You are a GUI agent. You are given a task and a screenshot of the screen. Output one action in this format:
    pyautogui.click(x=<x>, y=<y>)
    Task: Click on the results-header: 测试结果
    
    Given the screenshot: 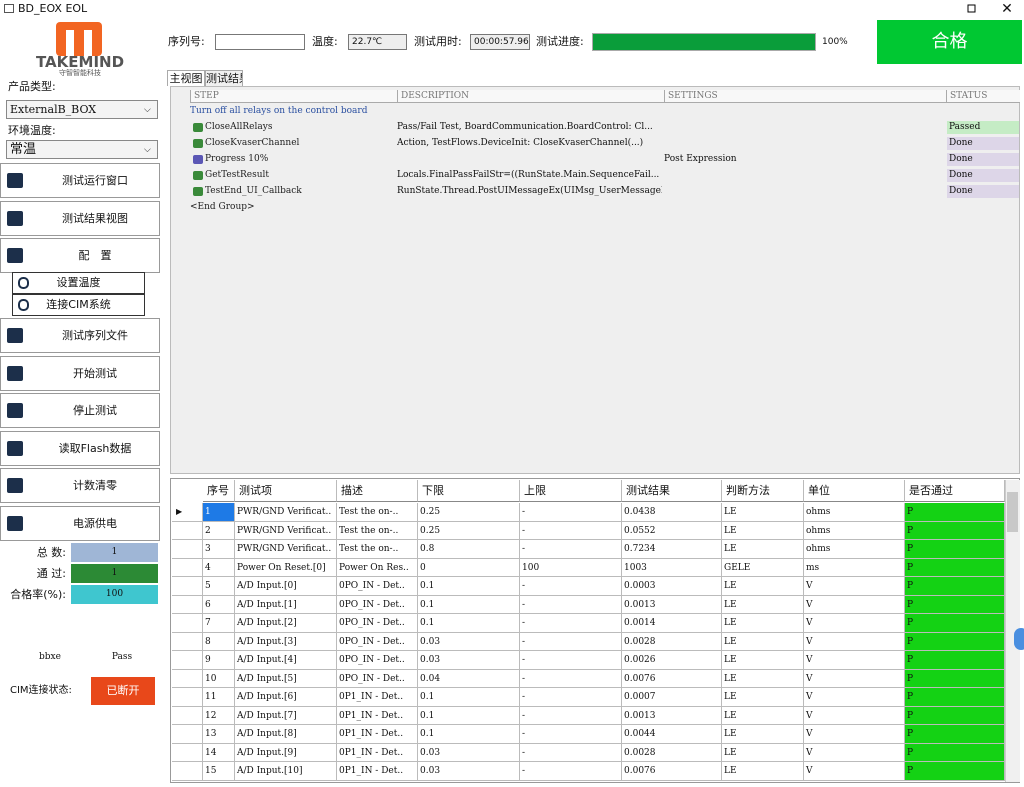 What is the action you would take?
    pyautogui.click(x=672, y=491)
    